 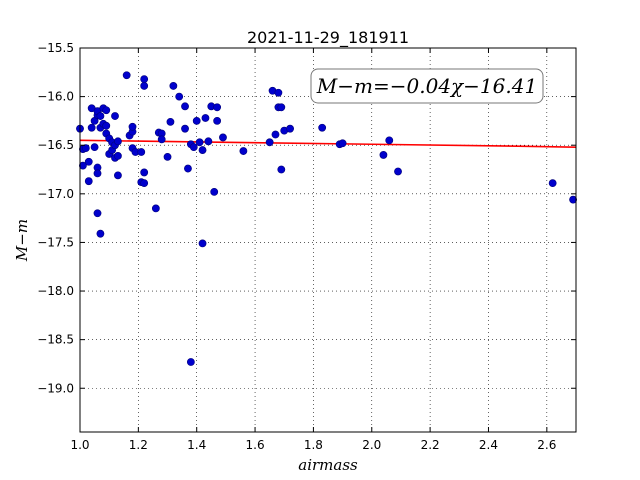 What do you see at coordinates (328, 465) in the screenshot?
I see `x-axis-label: airmass` at bounding box center [328, 465].